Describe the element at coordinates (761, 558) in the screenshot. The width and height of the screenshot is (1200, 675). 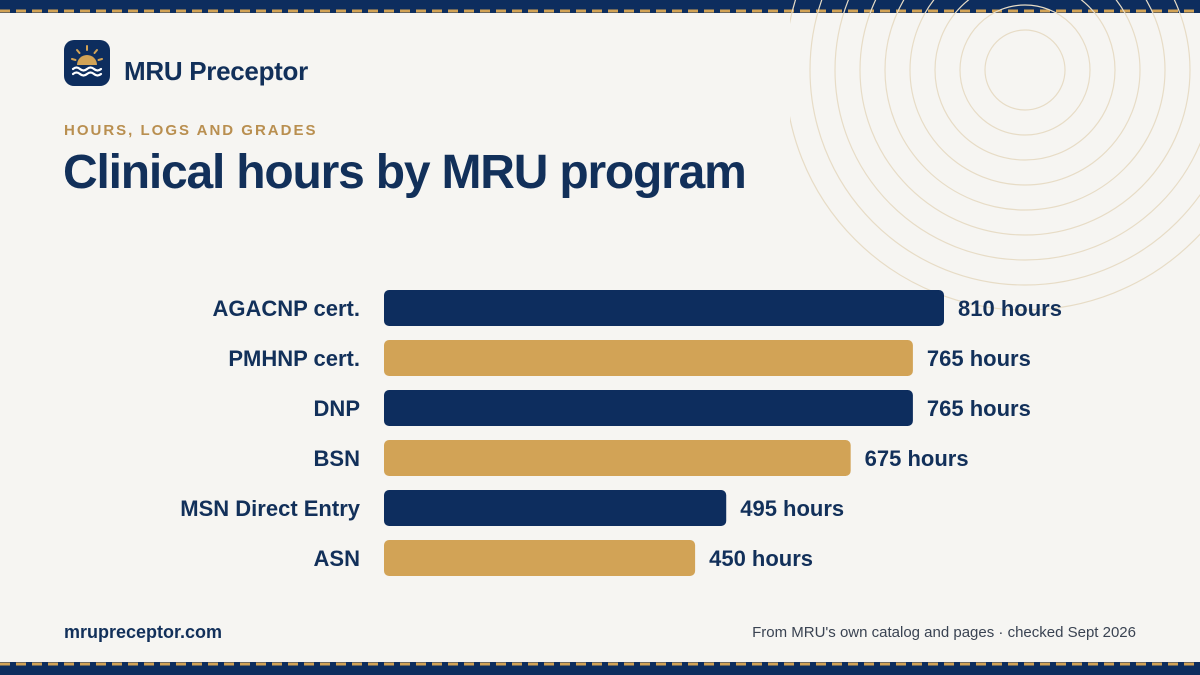
I see `value-label: 450 hours` at that location.